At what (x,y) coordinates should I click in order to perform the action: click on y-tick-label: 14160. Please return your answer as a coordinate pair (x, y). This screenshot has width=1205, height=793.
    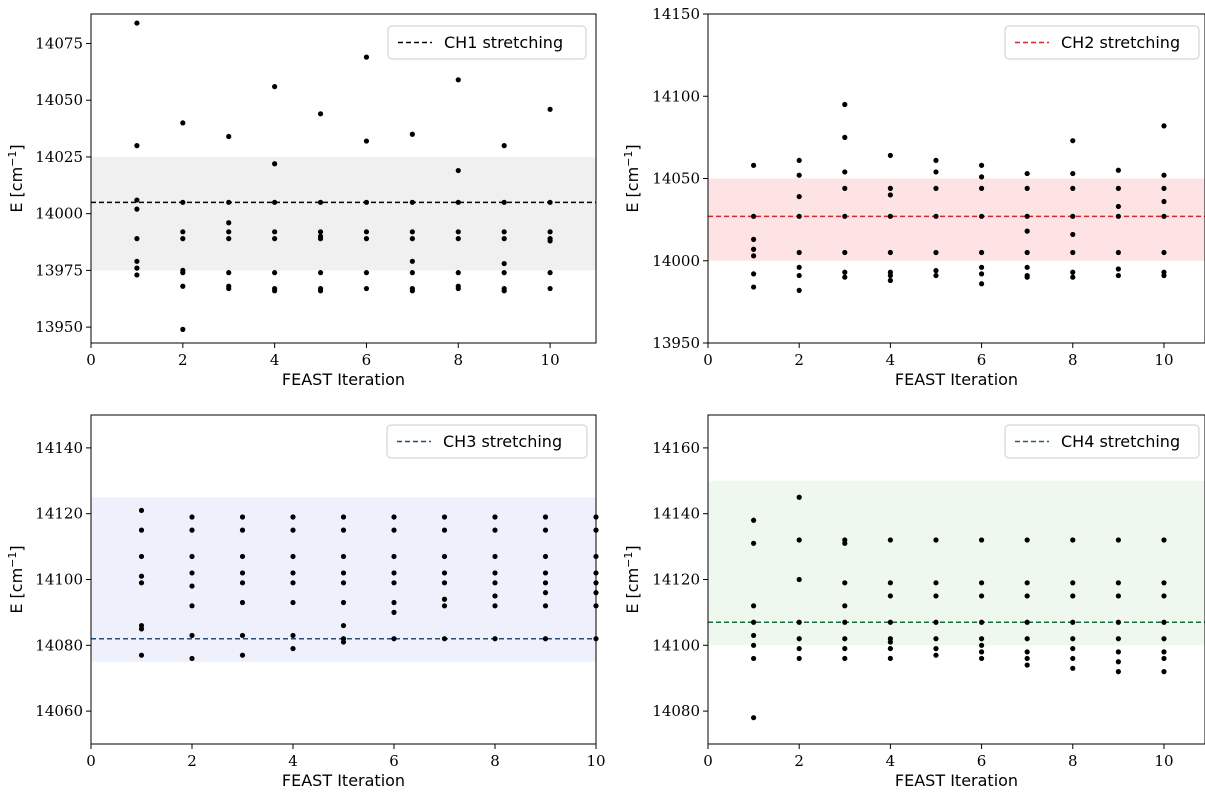
    Looking at the image, I should click on (676, 448).